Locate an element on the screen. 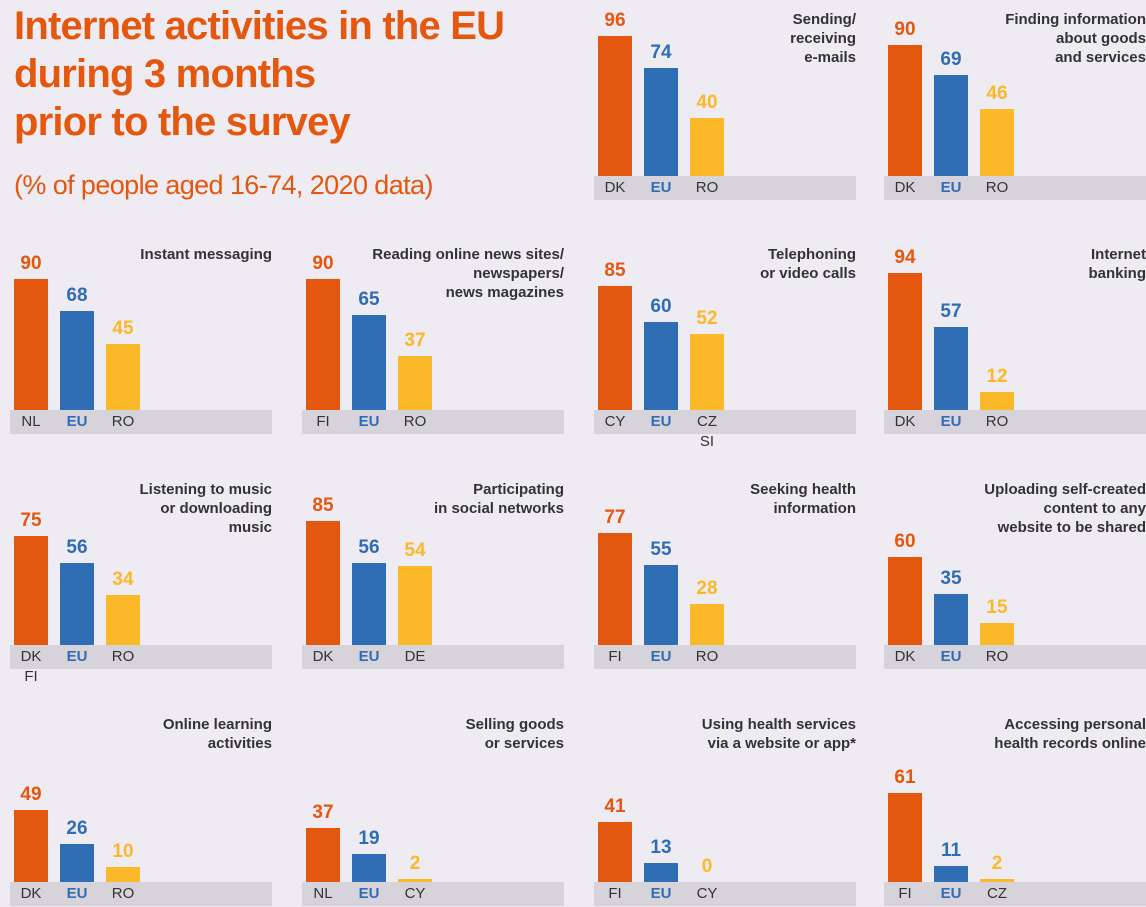 This screenshot has height=907, width=1146. panel-title: Telephoning or video calls is located at coordinates (808, 264).